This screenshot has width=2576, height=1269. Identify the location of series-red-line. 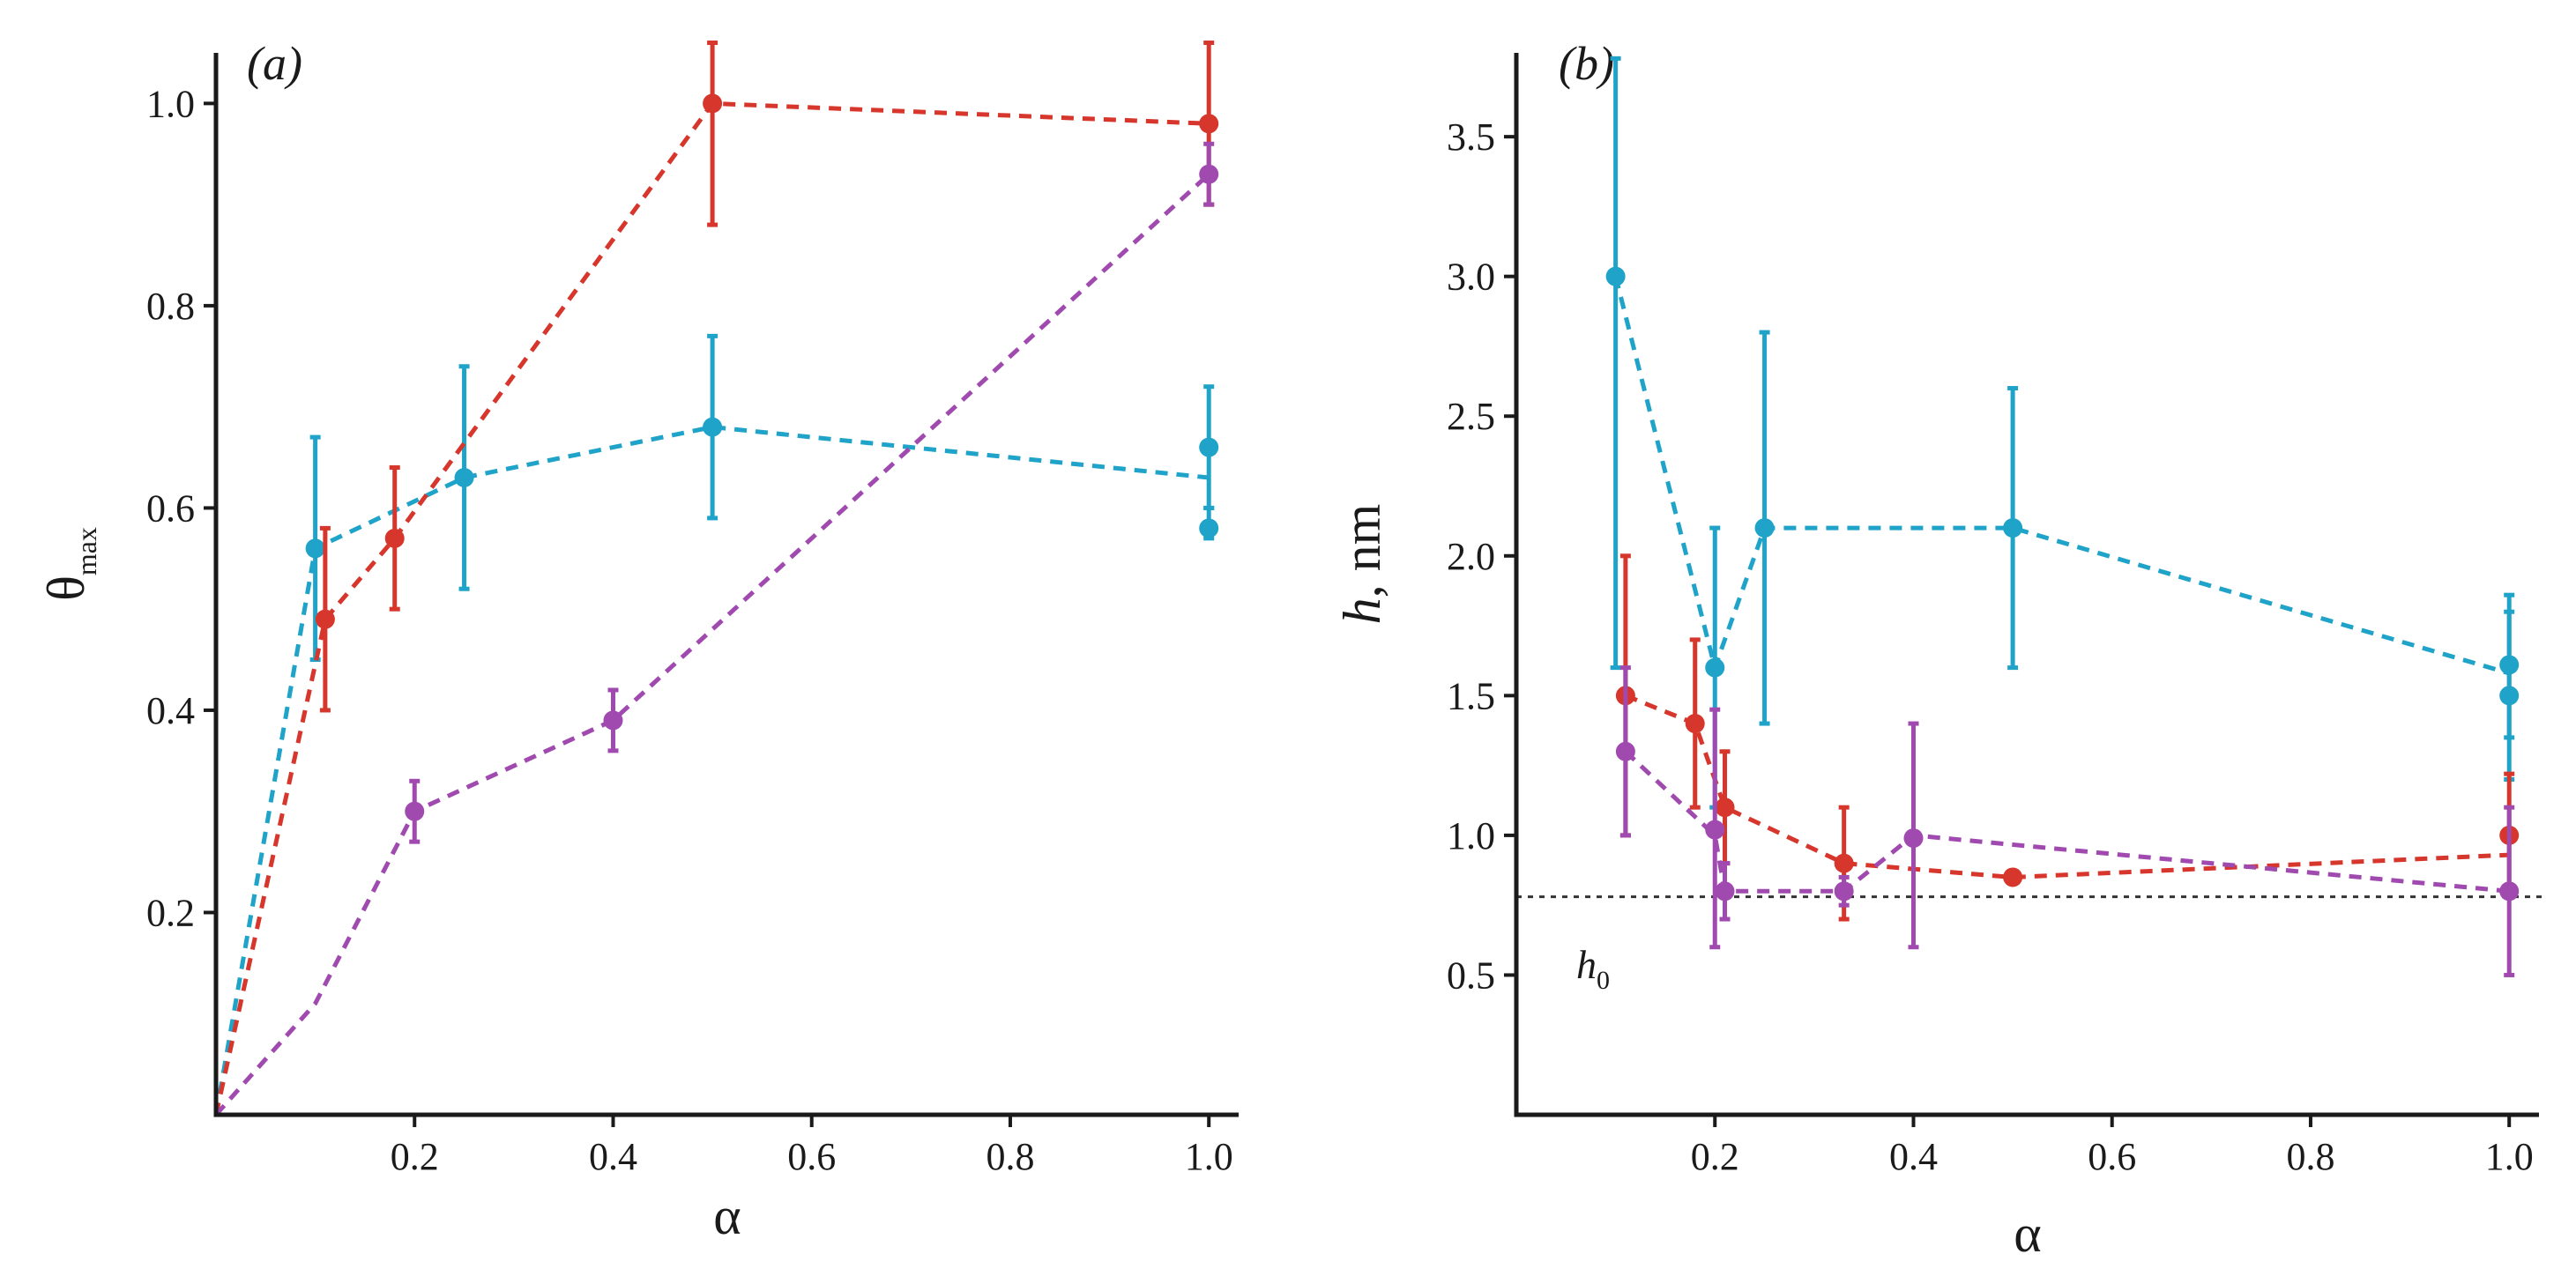
(2067, 786).